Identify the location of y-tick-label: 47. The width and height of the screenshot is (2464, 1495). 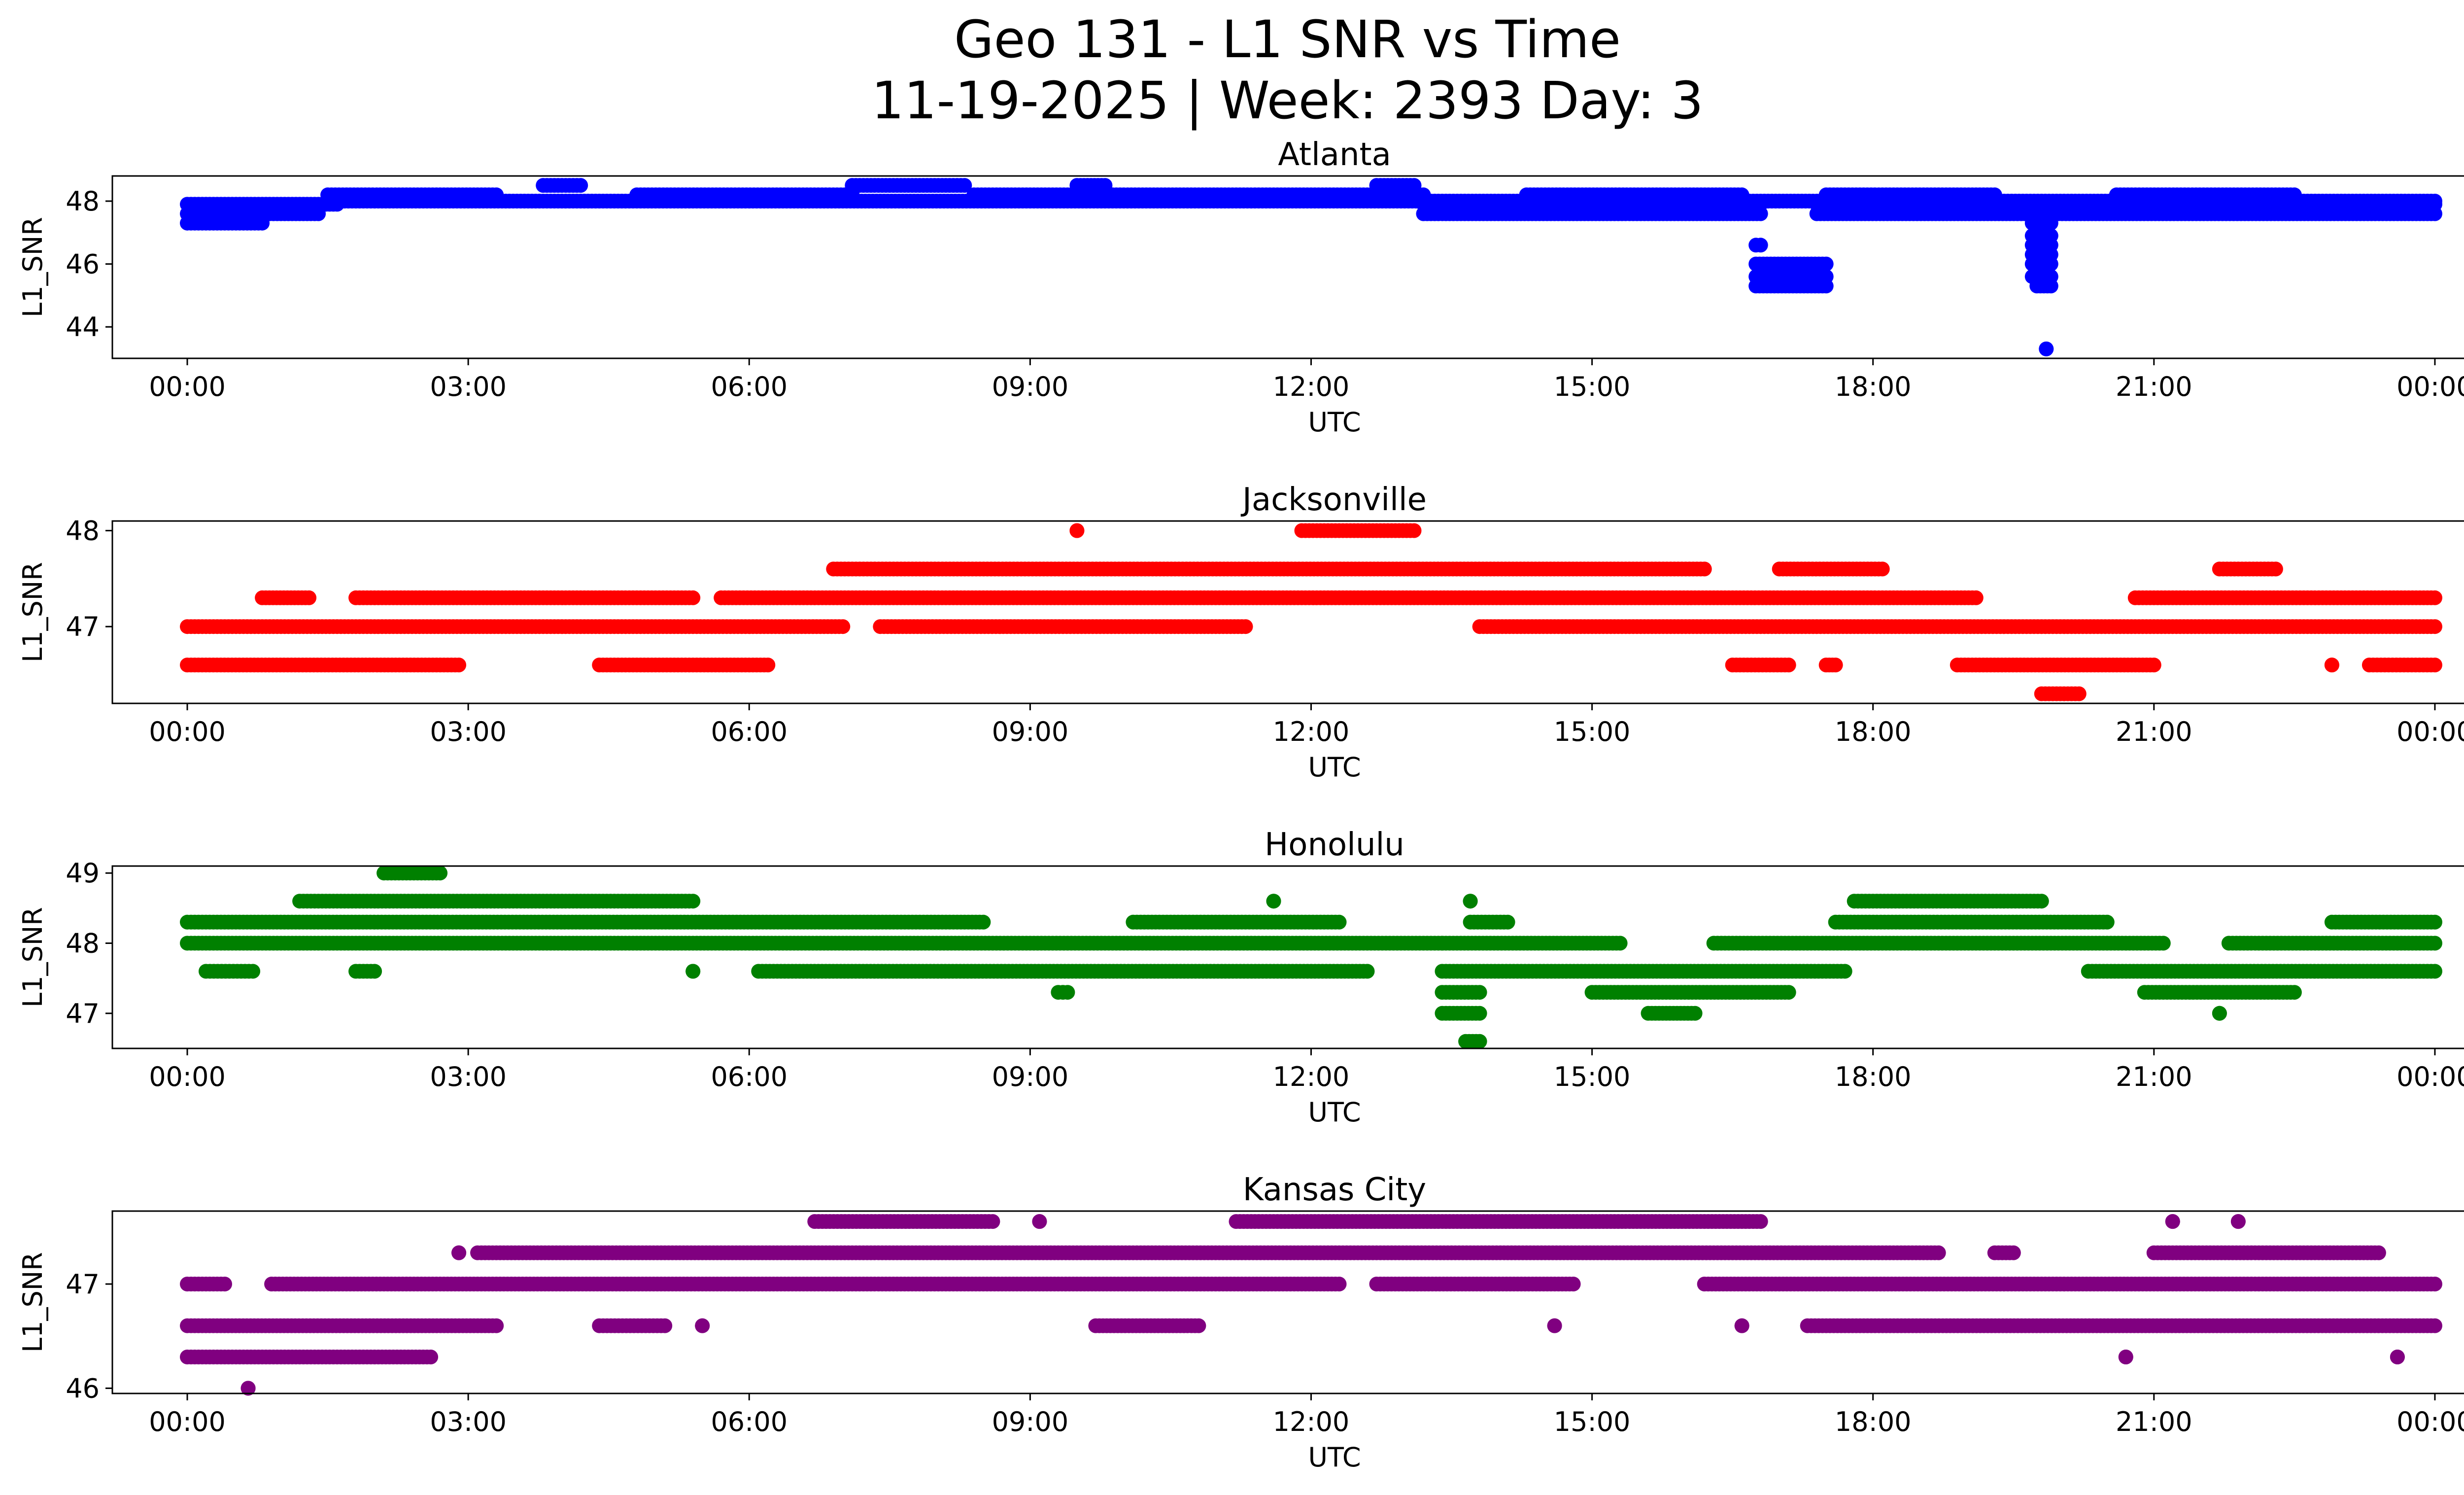
(83, 626).